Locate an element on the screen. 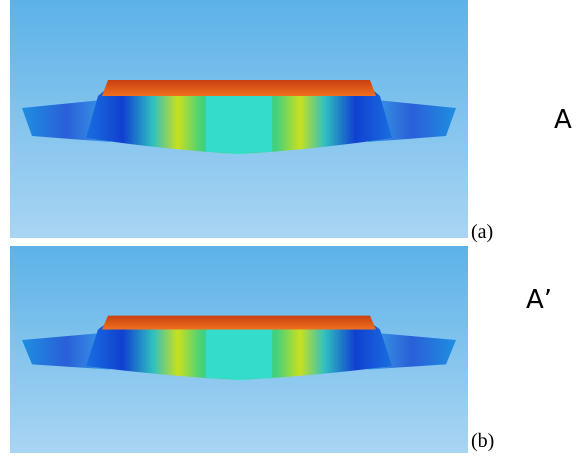 The width and height of the screenshot is (578, 459). marker-label: A’ is located at coordinates (539, 300).